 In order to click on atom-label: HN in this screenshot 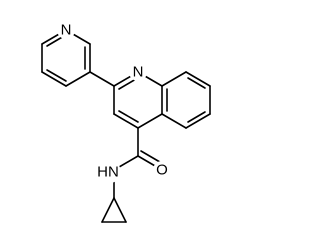, I will do `click(108, 172)`.